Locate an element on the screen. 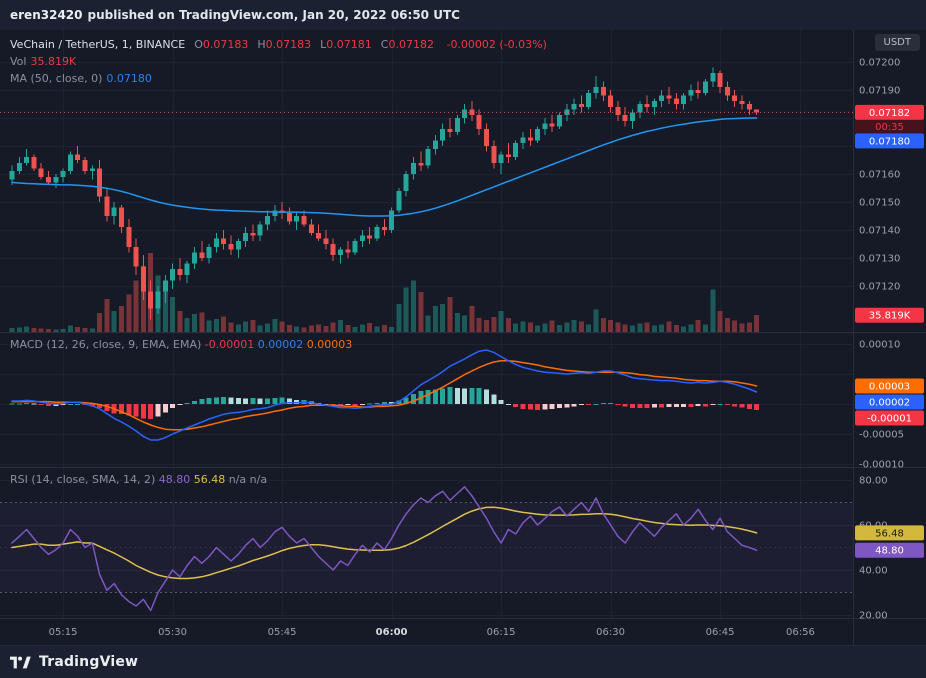 This screenshot has height=678, width=926. svg-text: 05:15 is located at coordinates (63, 632).